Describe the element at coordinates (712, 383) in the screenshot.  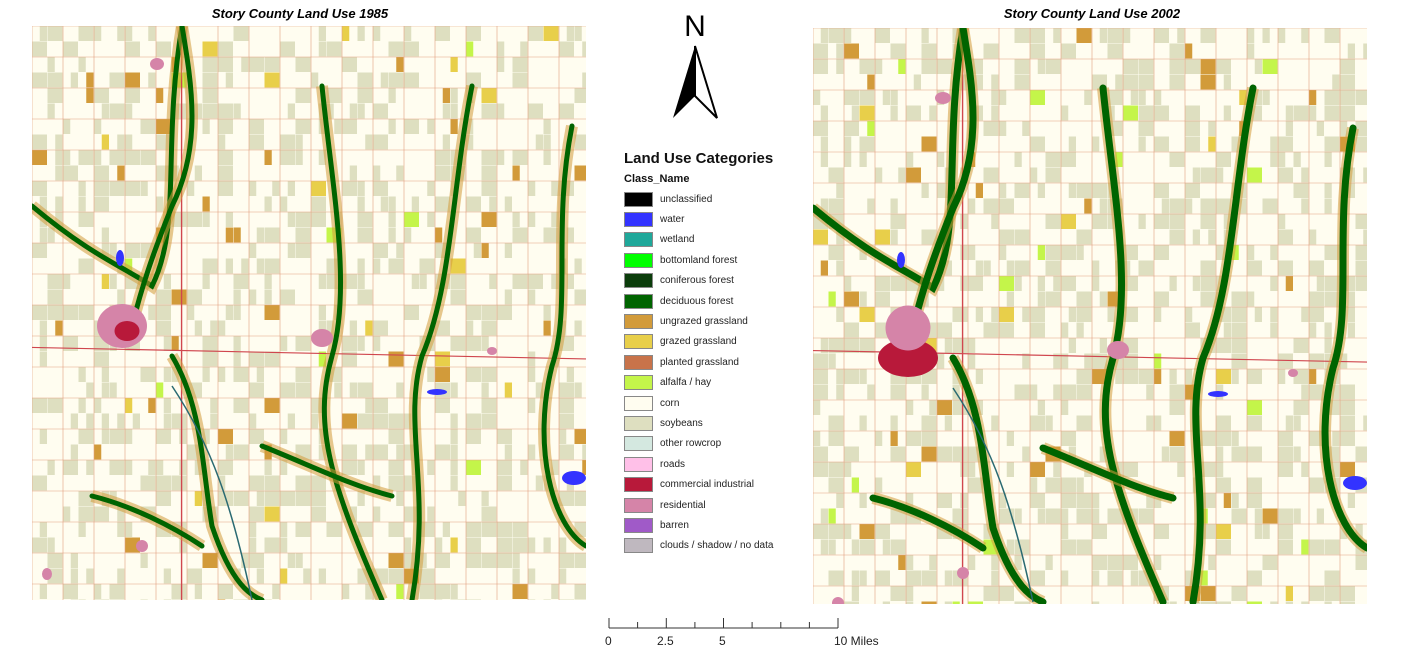
I see `legend-item: alfalfa / hay` at that location.